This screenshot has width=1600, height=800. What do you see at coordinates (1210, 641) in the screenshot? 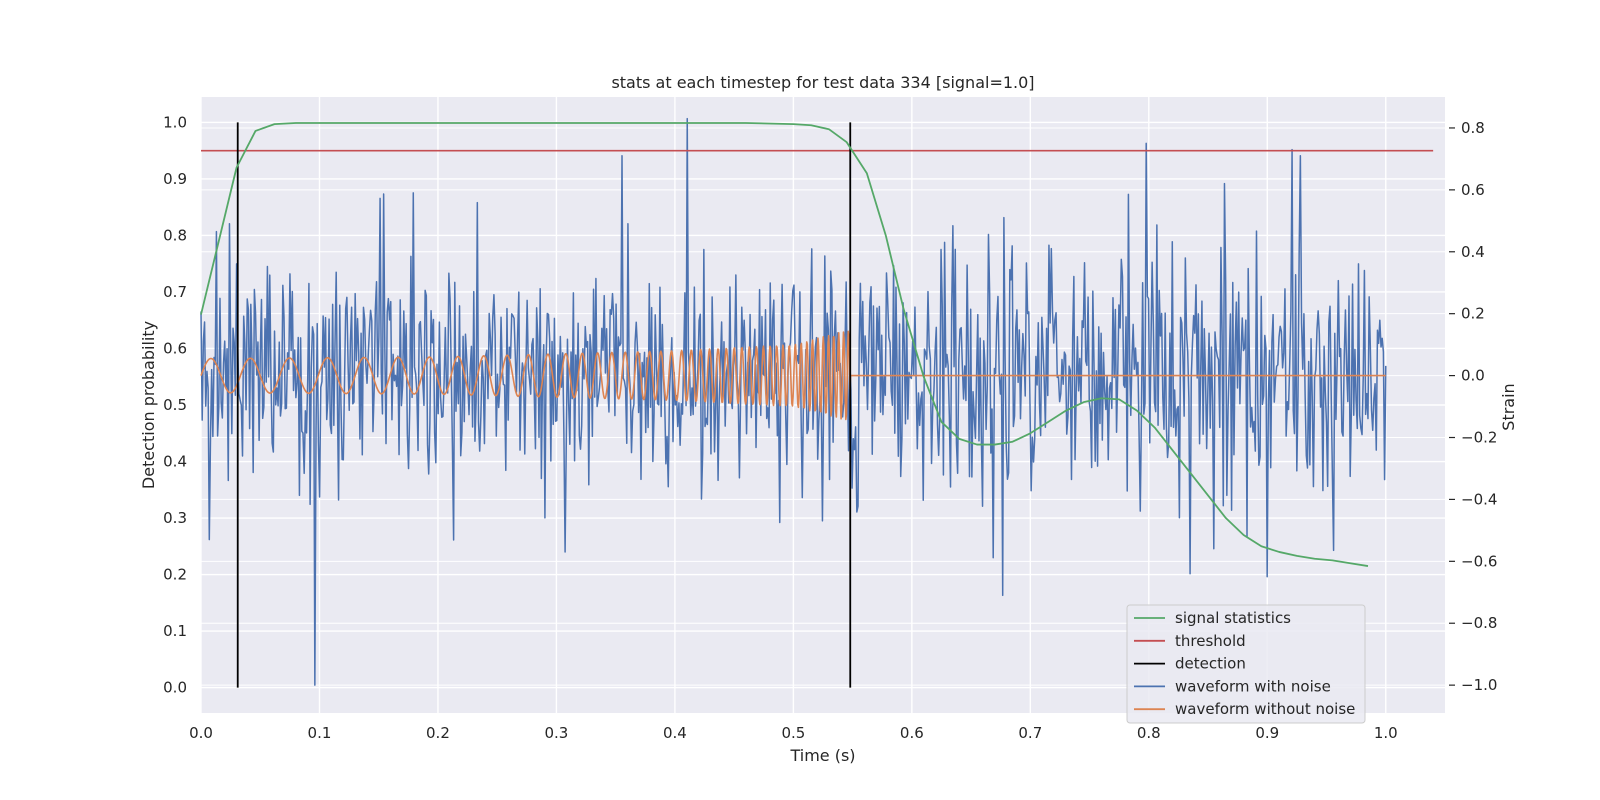
I see `legend-item: threshold` at bounding box center [1210, 641].